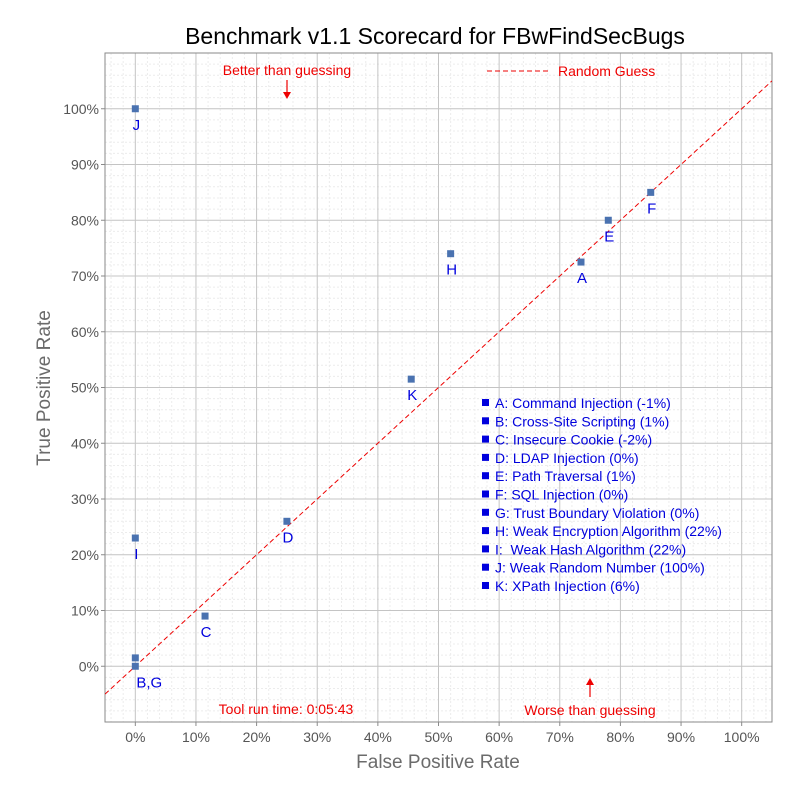 The image size is (800, 800). What do you see at coordinates (196, 737) in the screenshot?
I see `x-tick-label: 10%` at bounding box center [196, 737].